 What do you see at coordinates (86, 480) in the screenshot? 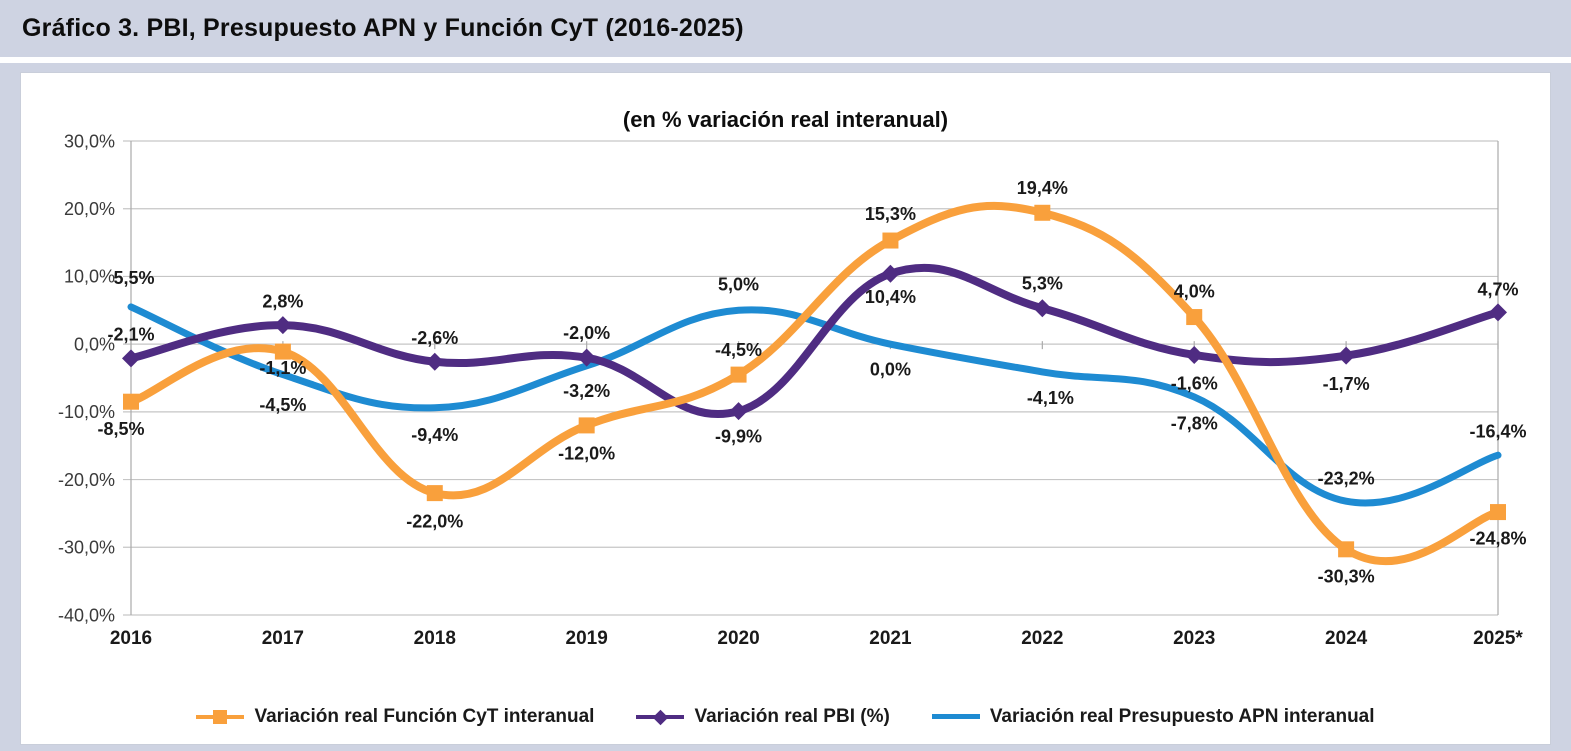
I see `y-axis-label: -20,0%` at bounding box center [86, 480].